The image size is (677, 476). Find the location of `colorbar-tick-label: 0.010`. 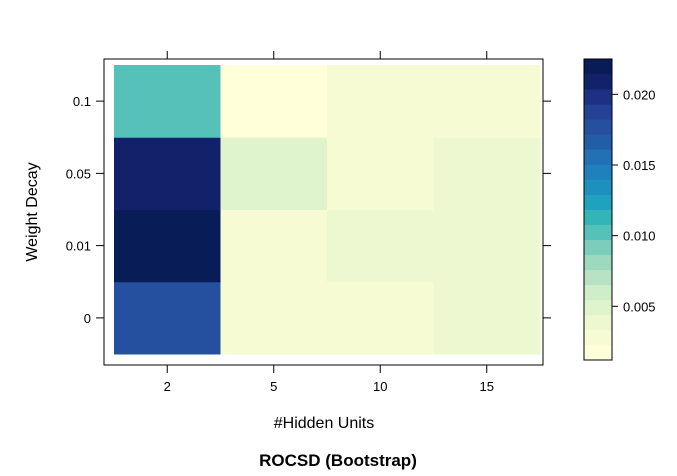

colorbar-tick-label: 0.010 is located at coordinates (639, 236).